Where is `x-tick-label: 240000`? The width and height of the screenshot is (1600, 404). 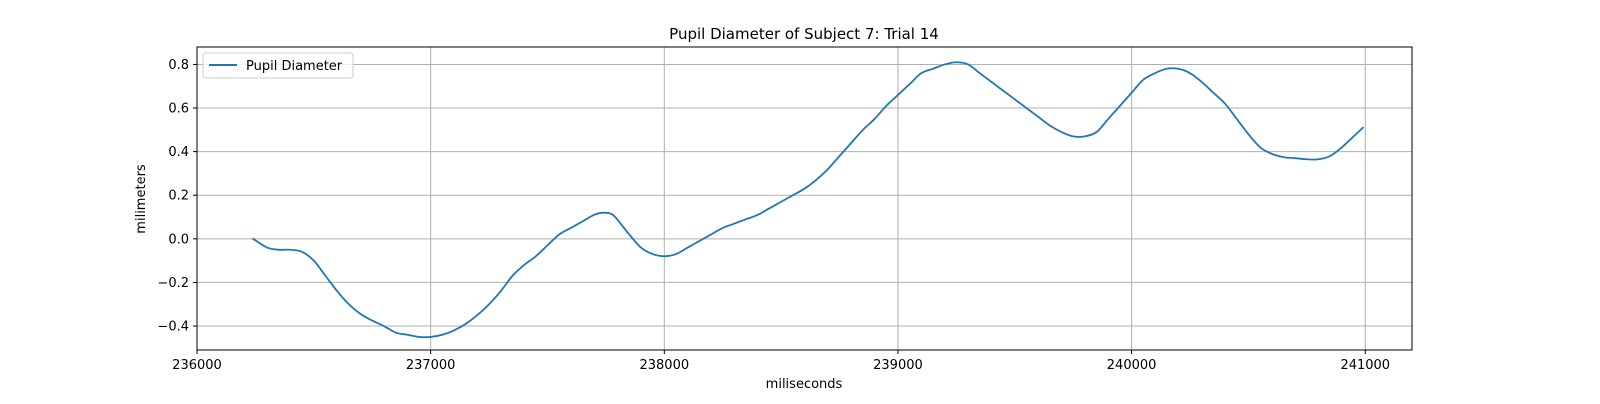
x-tick-label: 240000 is located at coordinates (1132, 365).